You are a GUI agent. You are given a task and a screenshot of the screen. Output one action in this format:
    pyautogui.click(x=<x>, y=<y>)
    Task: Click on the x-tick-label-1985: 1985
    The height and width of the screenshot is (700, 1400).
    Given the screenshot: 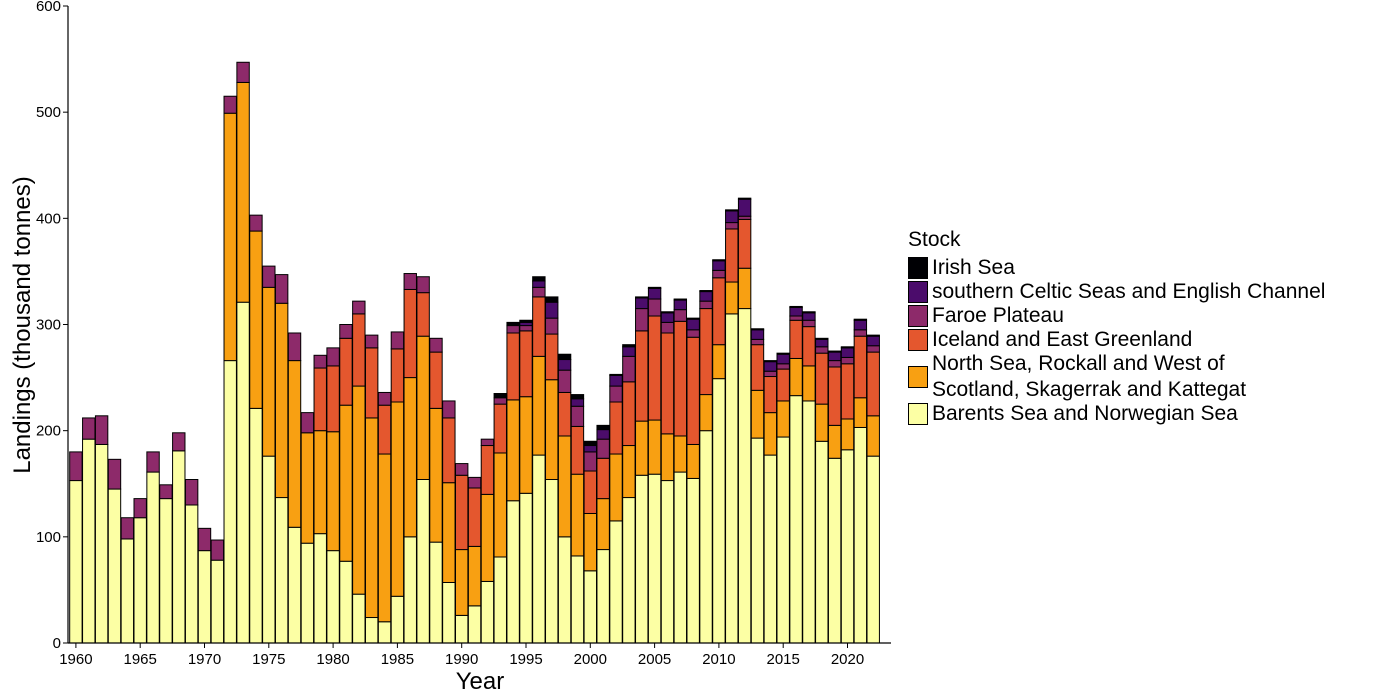 What is the action you would take?
    pyautogui.click(x=397, y=659)
    